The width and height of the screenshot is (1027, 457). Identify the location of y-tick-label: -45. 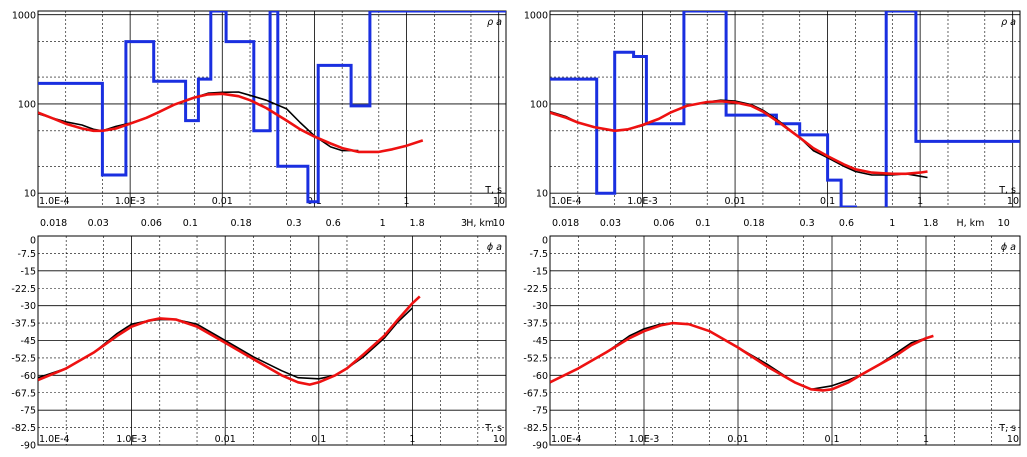
(28, 341).